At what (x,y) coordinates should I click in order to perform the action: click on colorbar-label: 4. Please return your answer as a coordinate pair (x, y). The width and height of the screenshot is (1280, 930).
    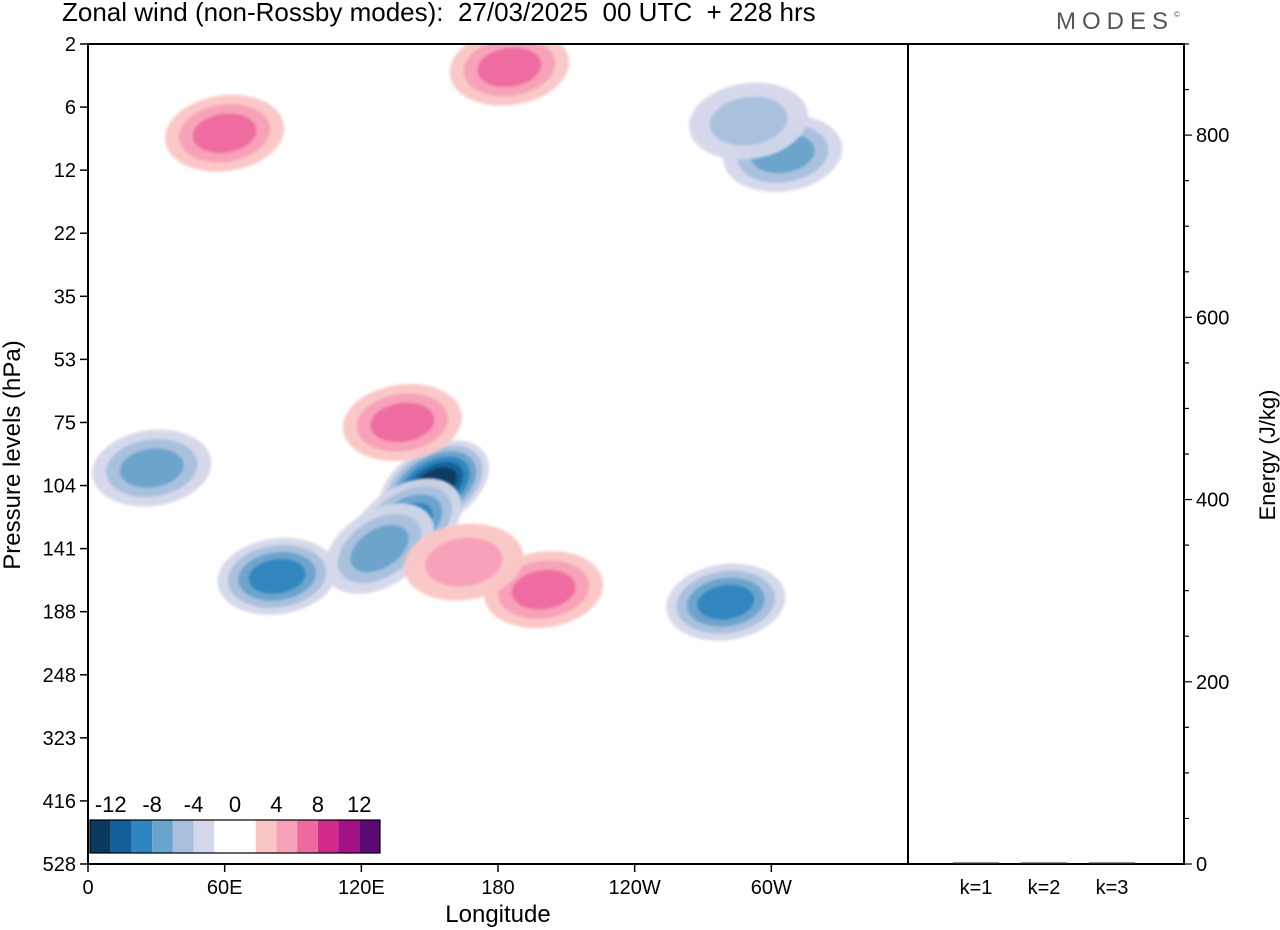
    Looking at the image, I should click on (276, 804).